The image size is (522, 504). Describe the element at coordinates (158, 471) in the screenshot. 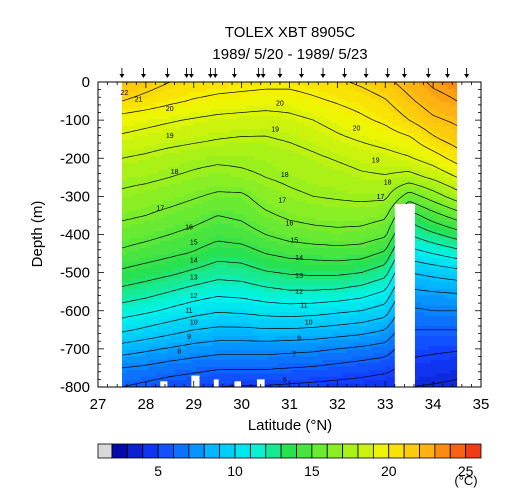

I see `colorbar-tick-label: 5` at that location.